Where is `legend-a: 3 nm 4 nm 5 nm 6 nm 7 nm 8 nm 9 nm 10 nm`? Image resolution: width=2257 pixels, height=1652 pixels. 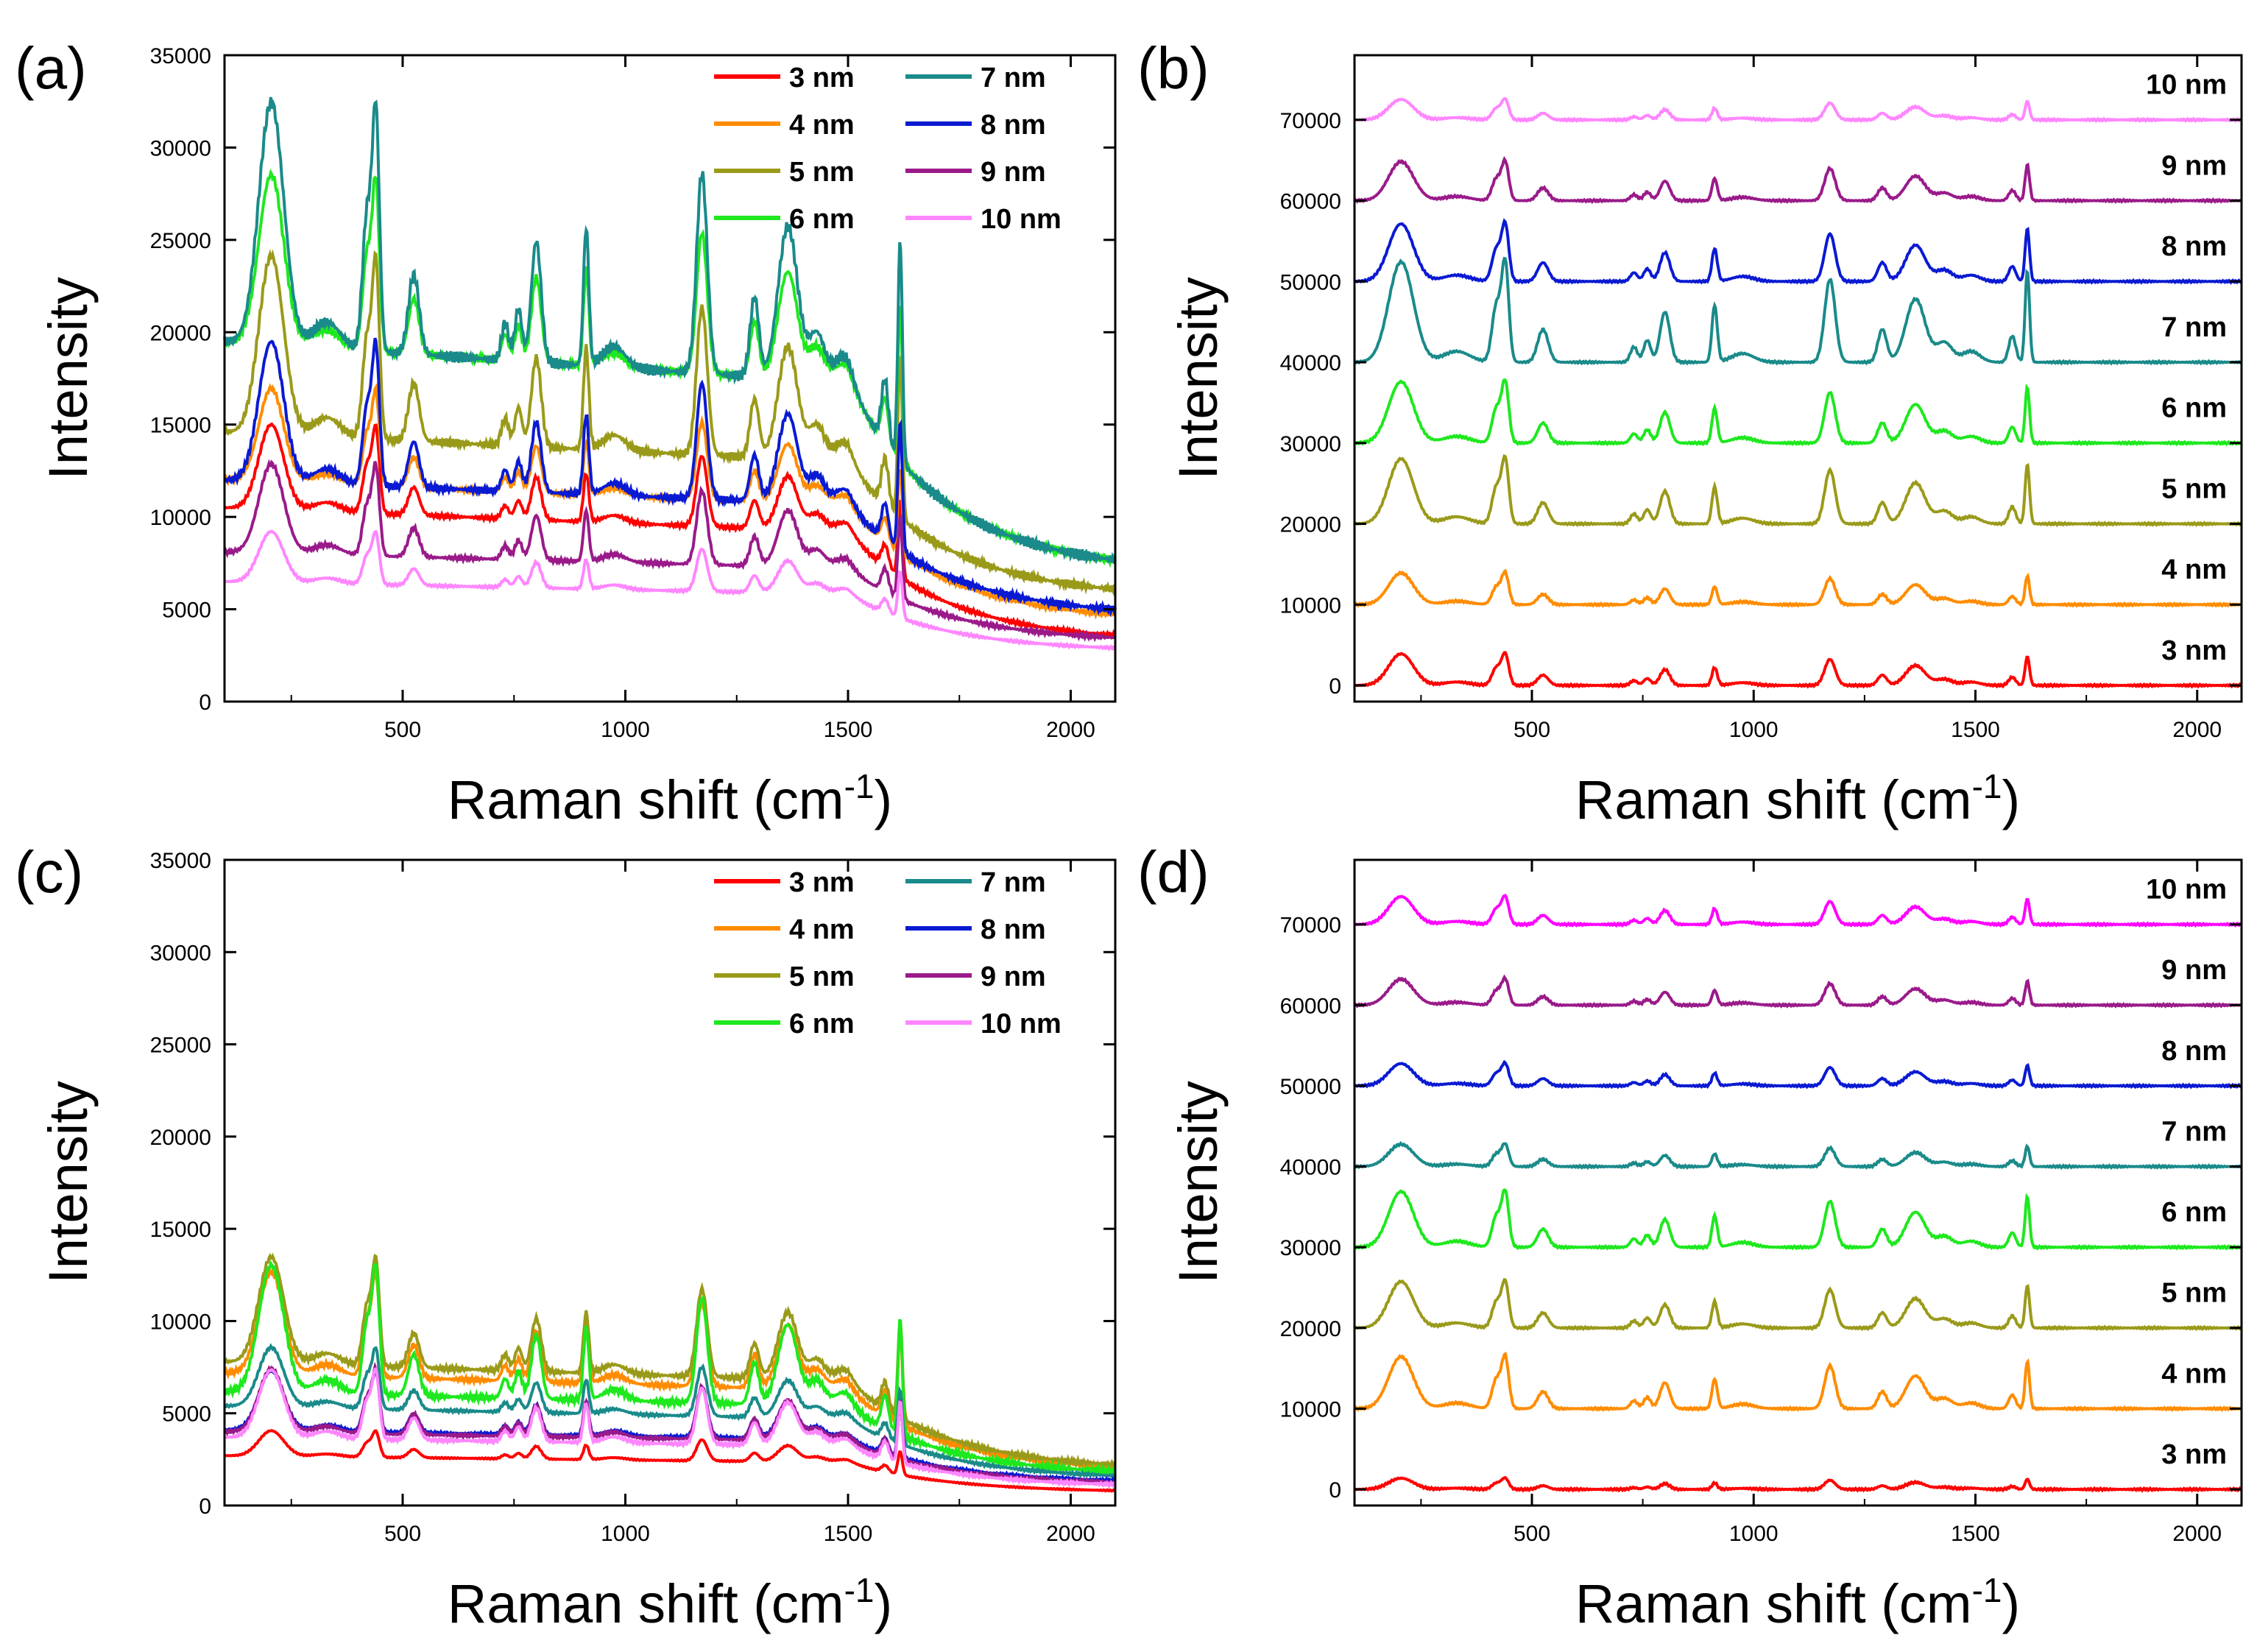 legend-a: 3 nm 4 nm 5 nm 6 nm 7 nm 8 nm 9 nm 10 nm is located at coordinates (888, 149).